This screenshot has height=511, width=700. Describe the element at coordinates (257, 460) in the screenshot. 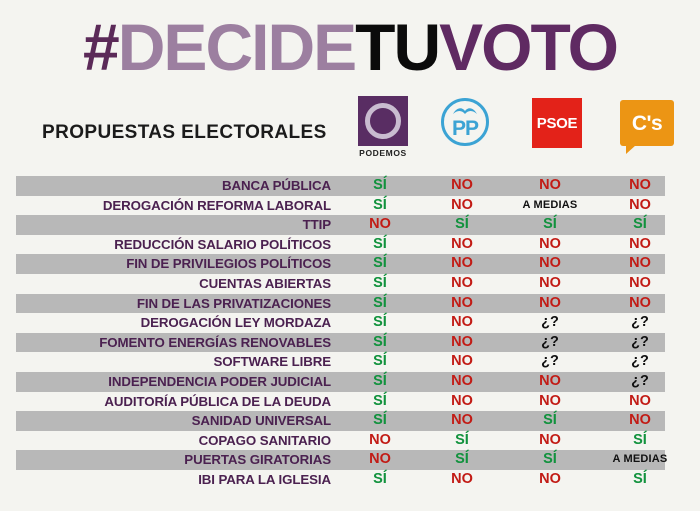

I see `proposal-label: PUERTAS GIRATORIAS` at that location.